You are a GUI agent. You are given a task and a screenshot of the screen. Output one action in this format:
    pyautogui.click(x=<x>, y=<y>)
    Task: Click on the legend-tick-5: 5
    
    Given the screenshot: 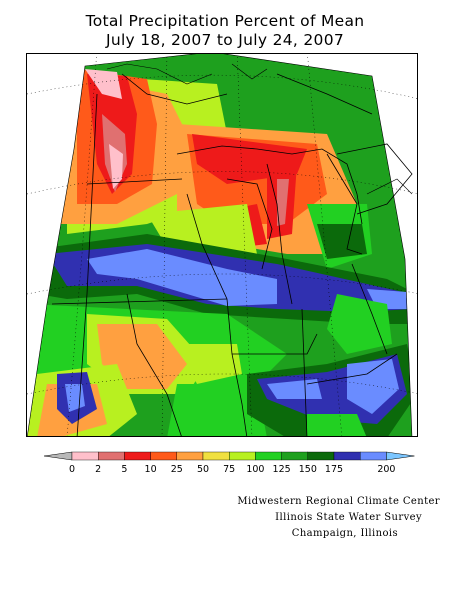 What is the action you would take?
    pyautogui.click(x=124, y=469)
    